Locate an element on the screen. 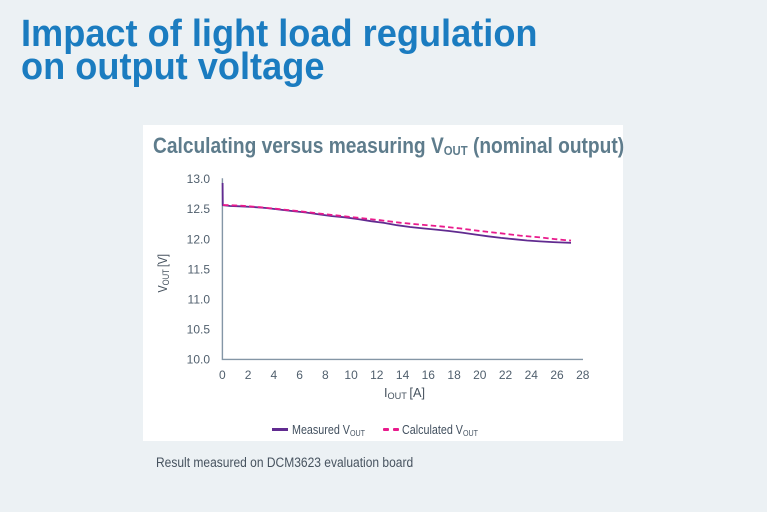  svg-text: 12 is located at coordinates (377, 375).